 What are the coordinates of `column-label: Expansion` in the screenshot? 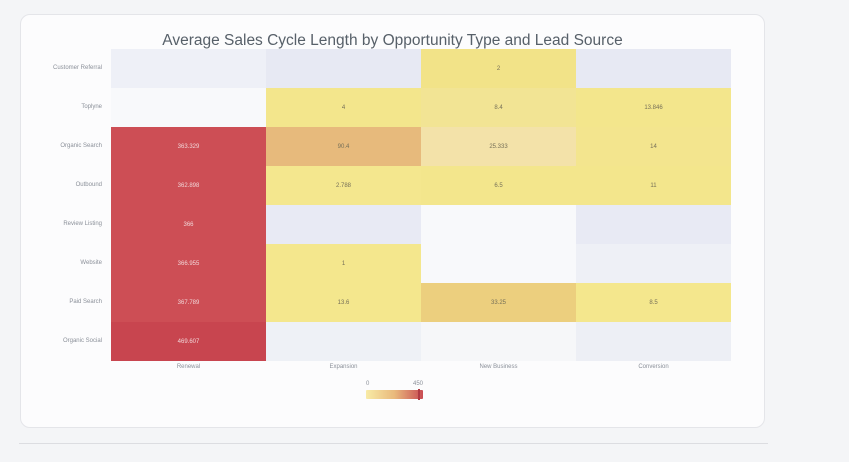 It's located at (343, 367).